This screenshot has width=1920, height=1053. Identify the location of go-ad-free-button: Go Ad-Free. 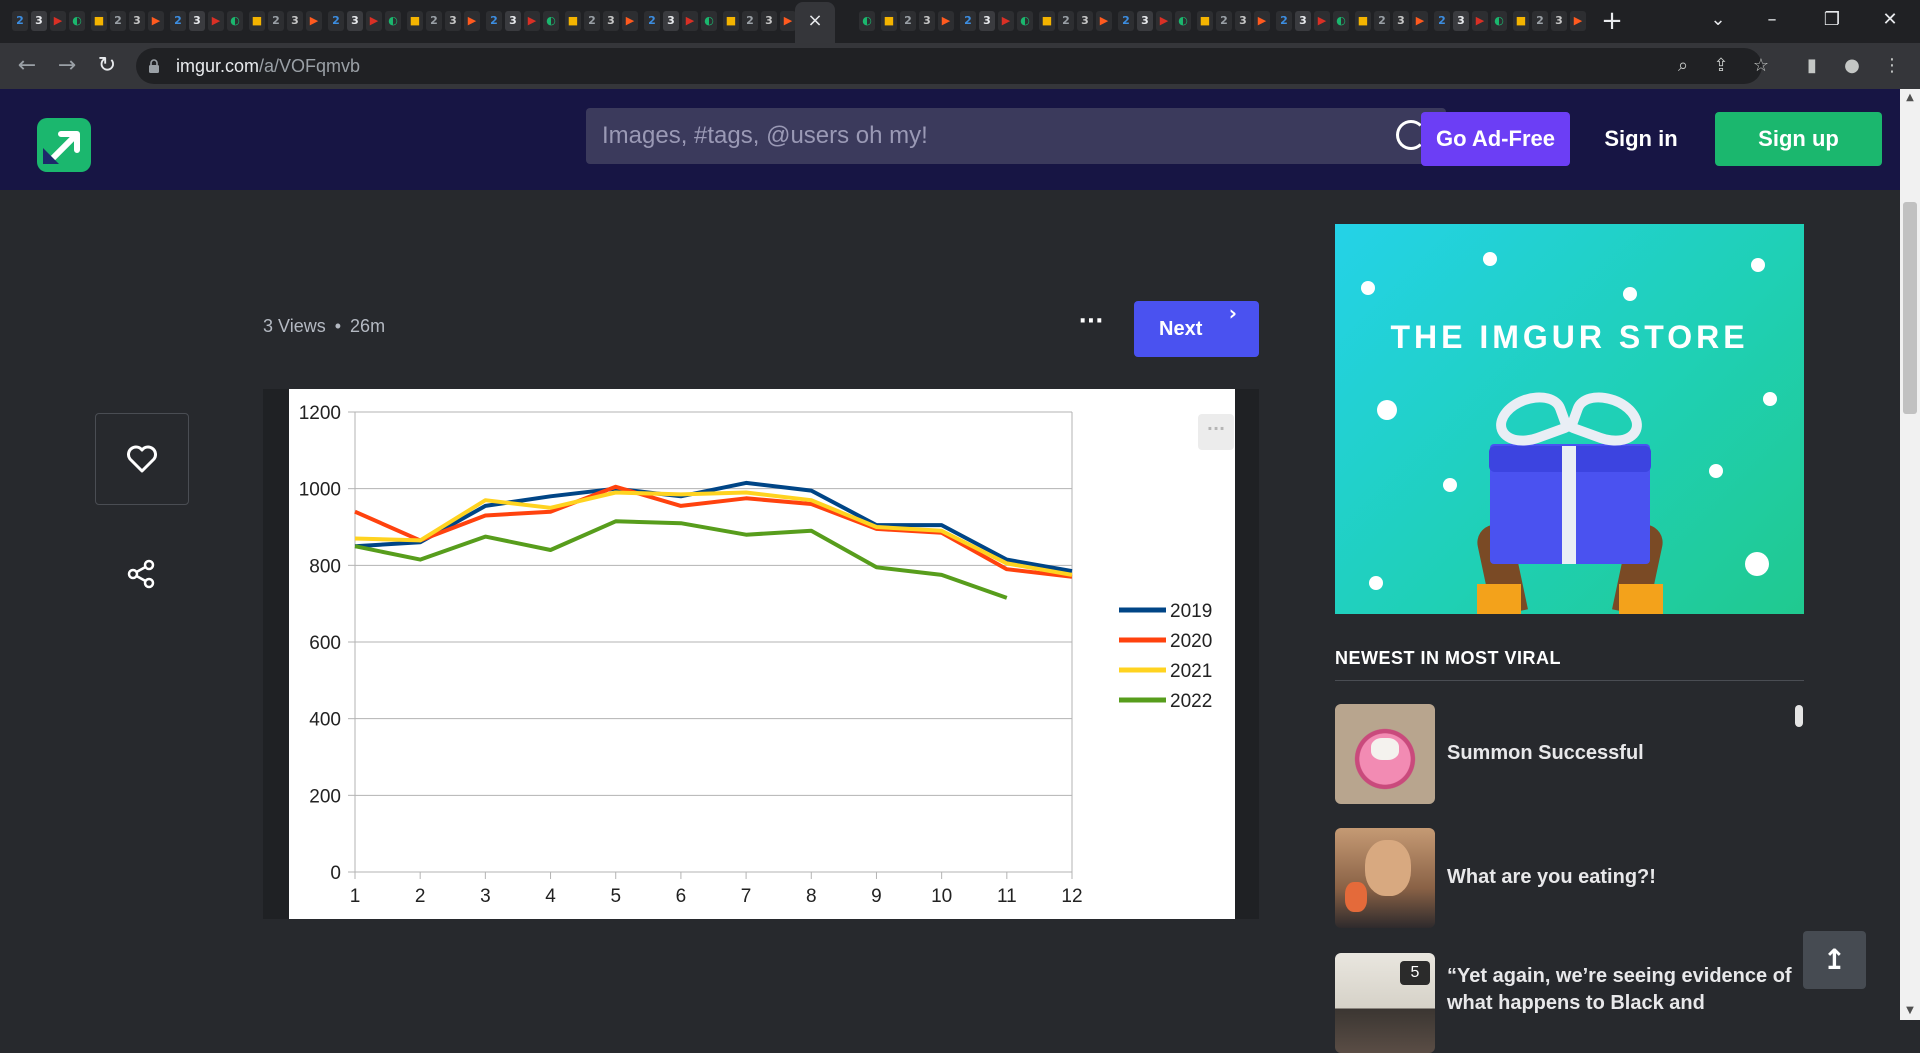
(1495, 139).